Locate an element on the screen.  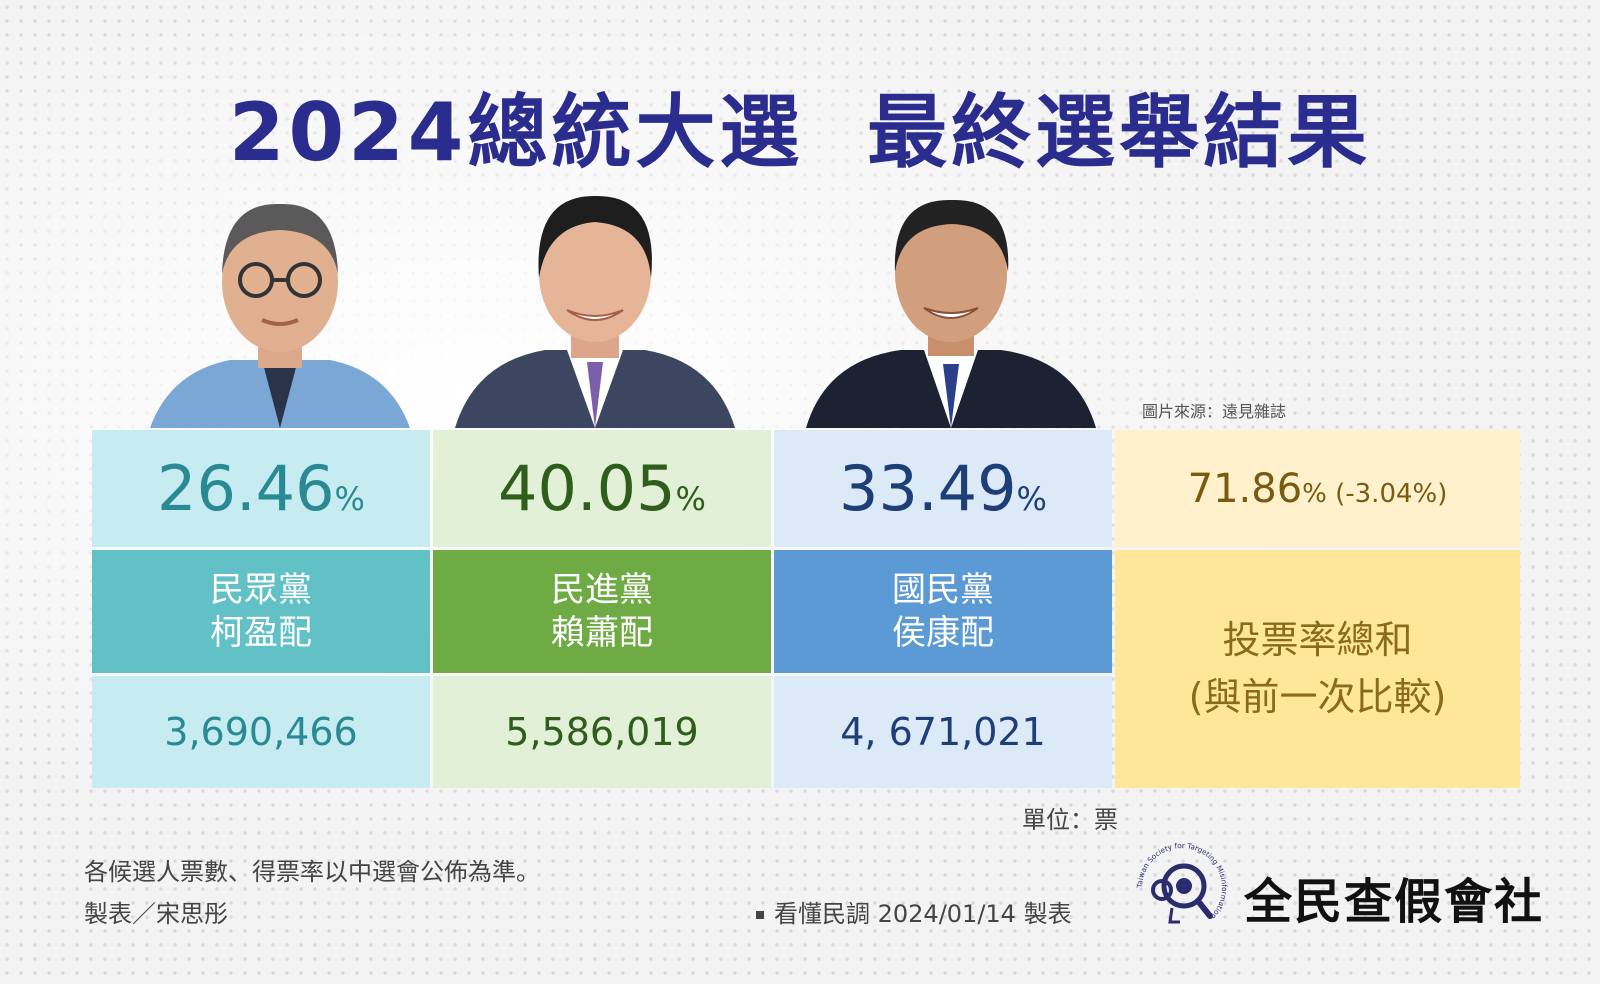
candidate-2-pct-cell: 40.05% is located at coordinates (602, 488).